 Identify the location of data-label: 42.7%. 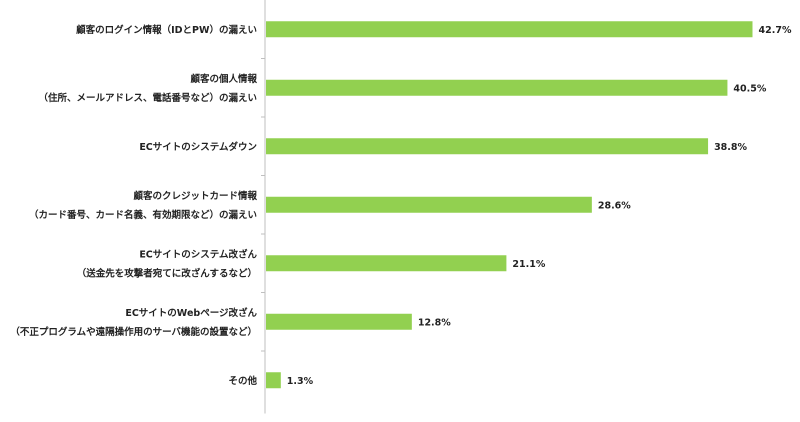
(775, 30).